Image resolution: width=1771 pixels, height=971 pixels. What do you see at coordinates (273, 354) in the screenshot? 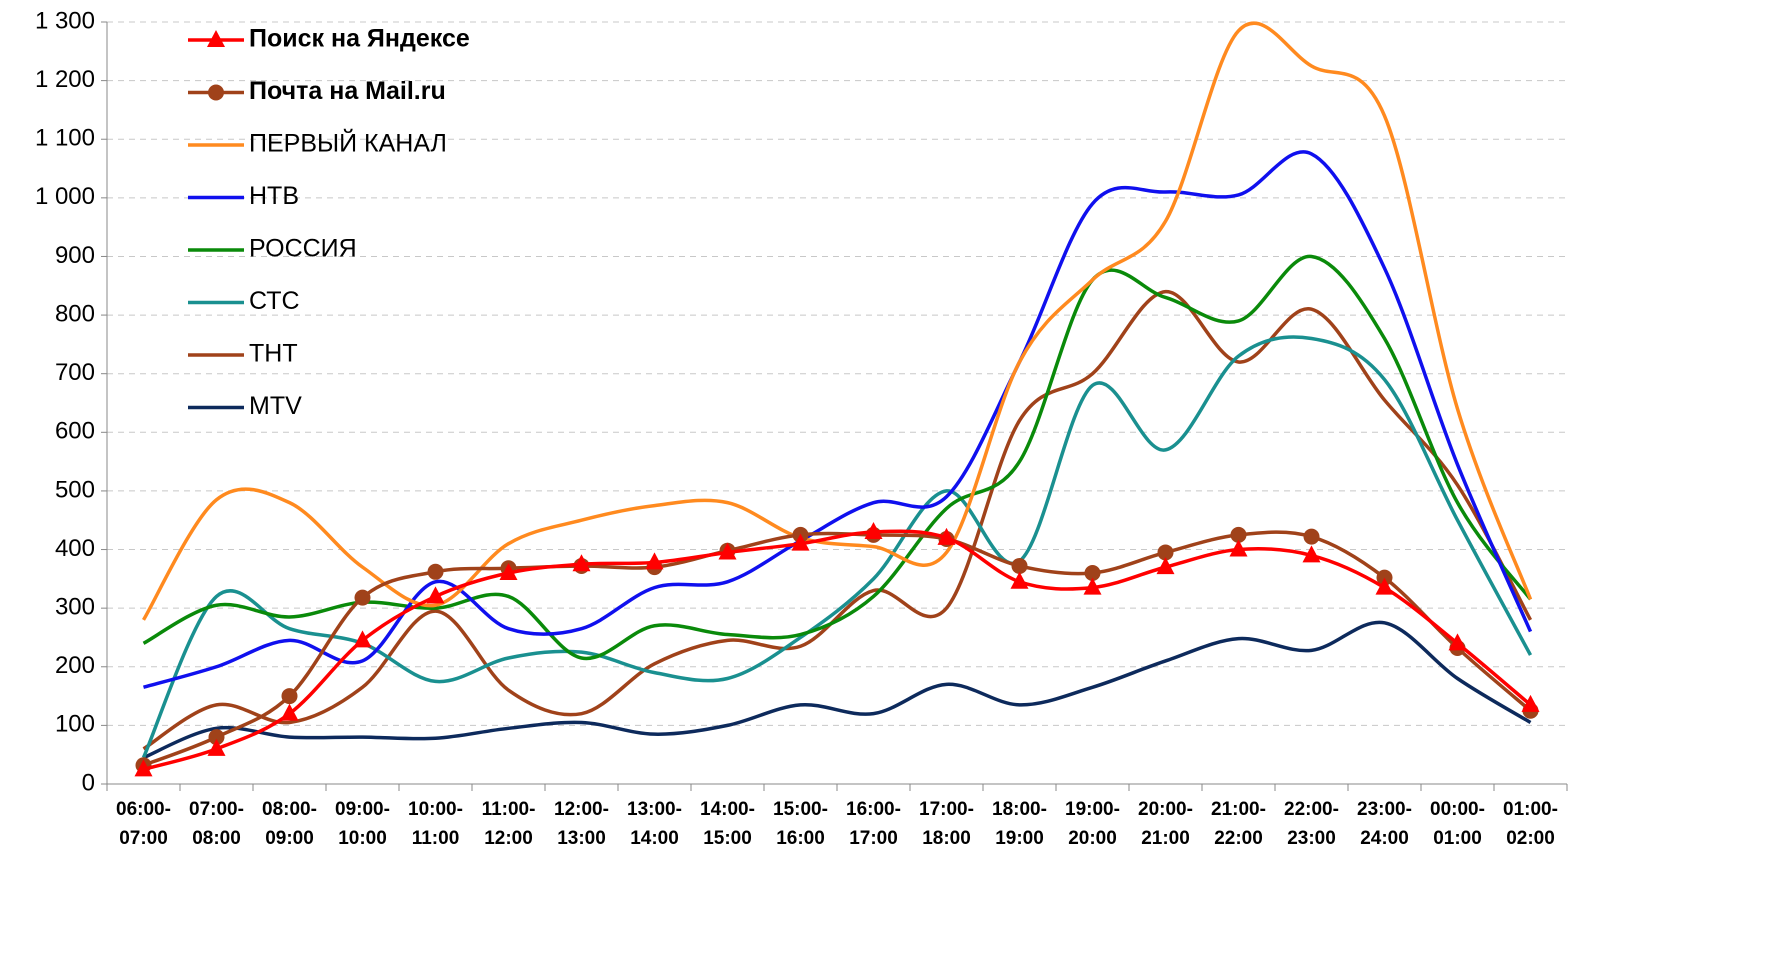
I see `legend-label: ТНТ` at bounding box center [273, 354].